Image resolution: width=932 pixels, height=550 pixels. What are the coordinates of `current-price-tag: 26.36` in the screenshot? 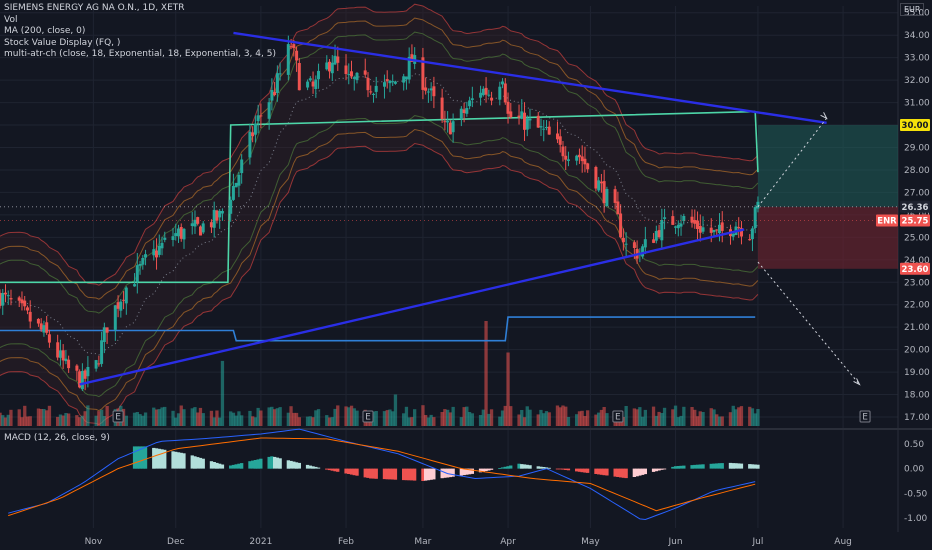 It's located at (915, 208).